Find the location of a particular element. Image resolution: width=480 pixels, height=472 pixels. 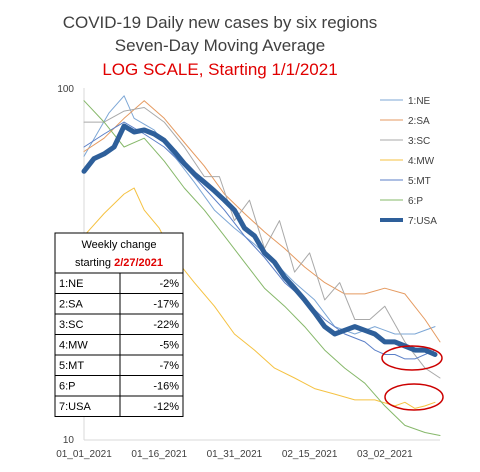

table-change: -16% is located at coordinates (166, 387).